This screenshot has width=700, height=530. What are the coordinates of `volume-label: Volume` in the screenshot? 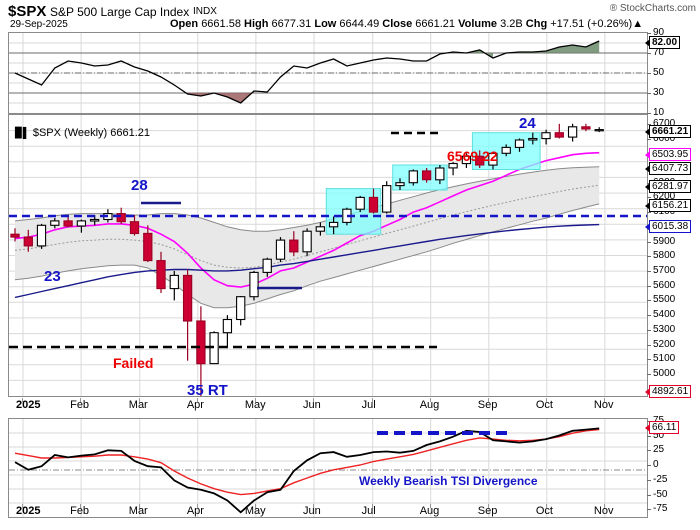 It's located at (478, 24).